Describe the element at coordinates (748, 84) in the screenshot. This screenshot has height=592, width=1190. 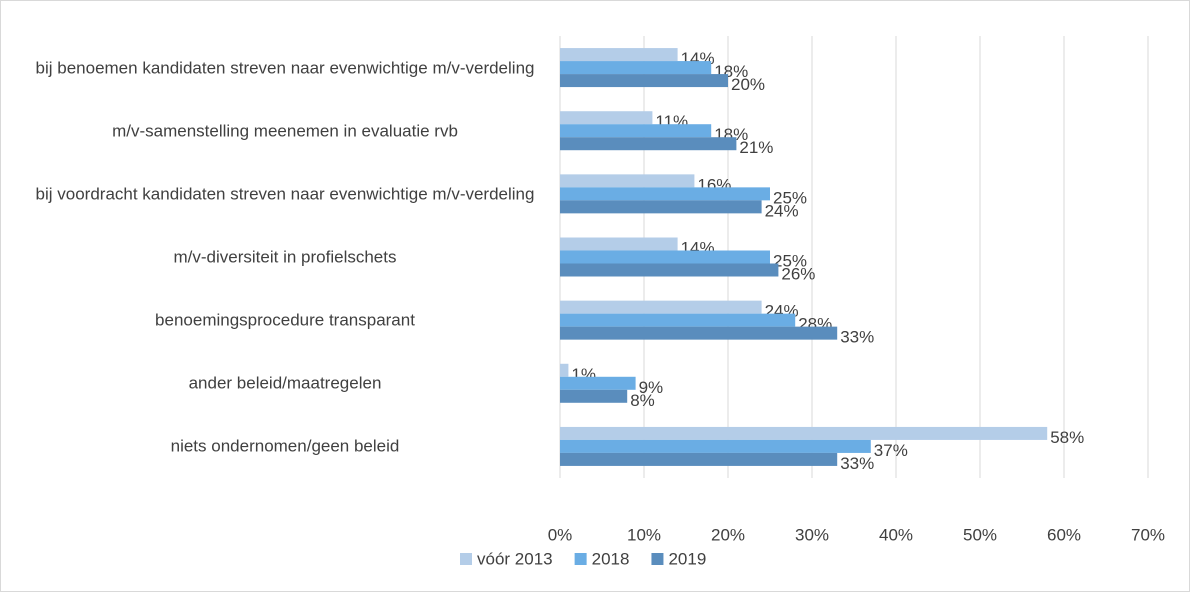
I see `data-label: 20%` at that location.